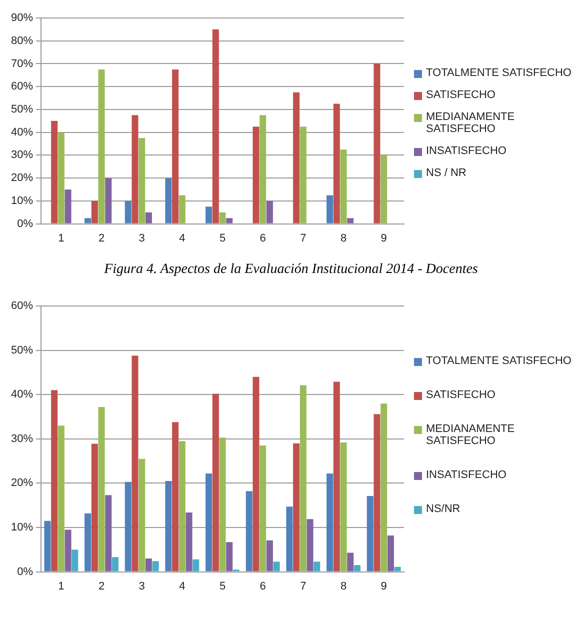 The width and height of the screenshot is (582, 627). Describe the element at coordinates (25, 224) in the screenshot. I see `y-tick-label: 0%` at that location.